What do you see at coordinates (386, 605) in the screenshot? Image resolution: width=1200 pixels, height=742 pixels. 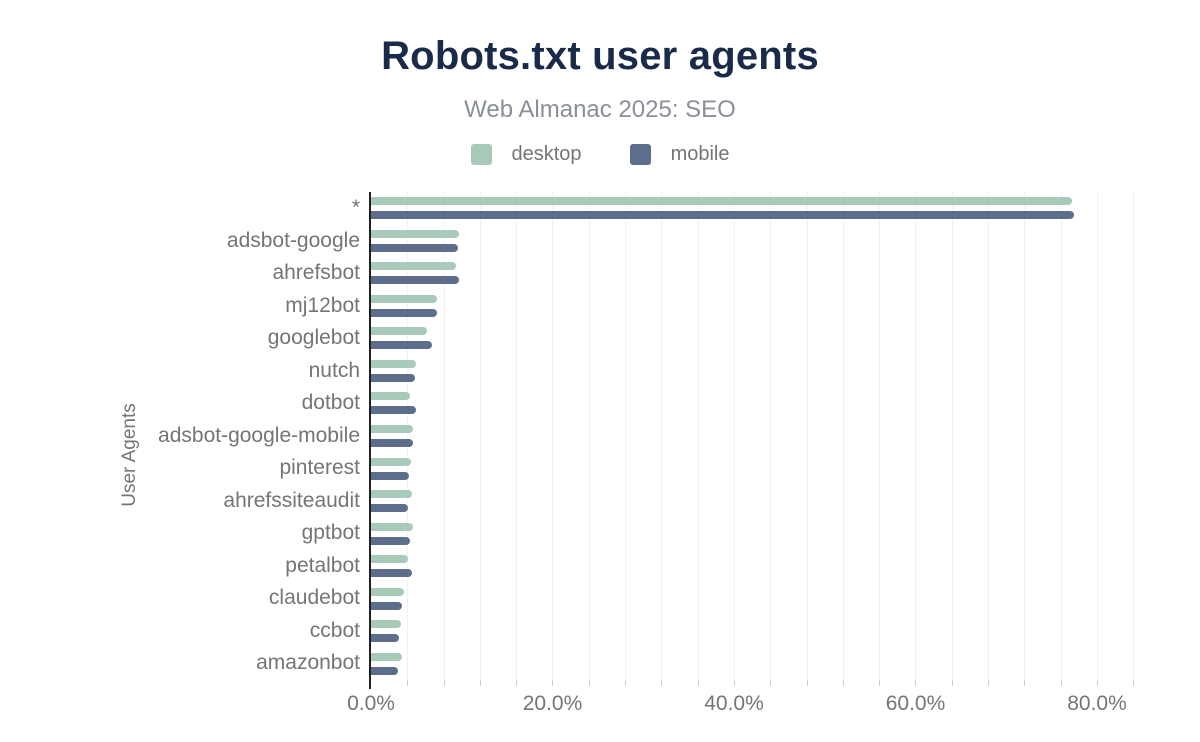 I see `bar-mobile-claudebot` at bounding box center [386, 605].